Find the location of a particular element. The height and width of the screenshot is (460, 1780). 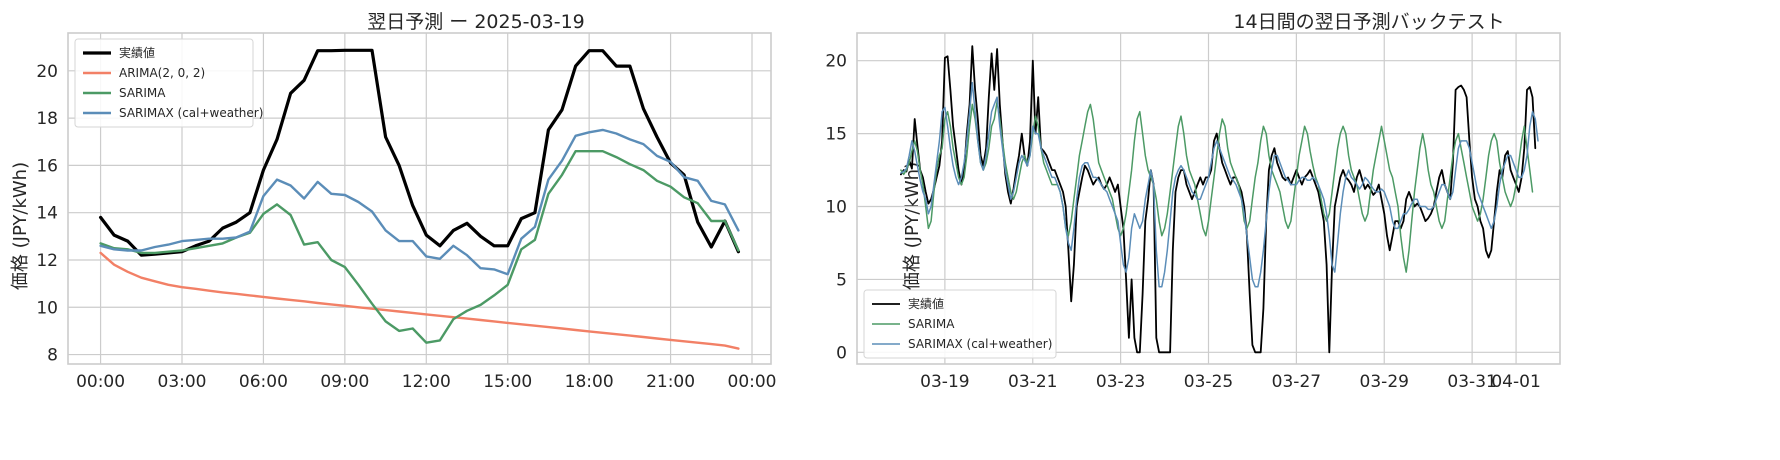

left-x-tick-label: 15:00 is located at coordinates (507, 382).